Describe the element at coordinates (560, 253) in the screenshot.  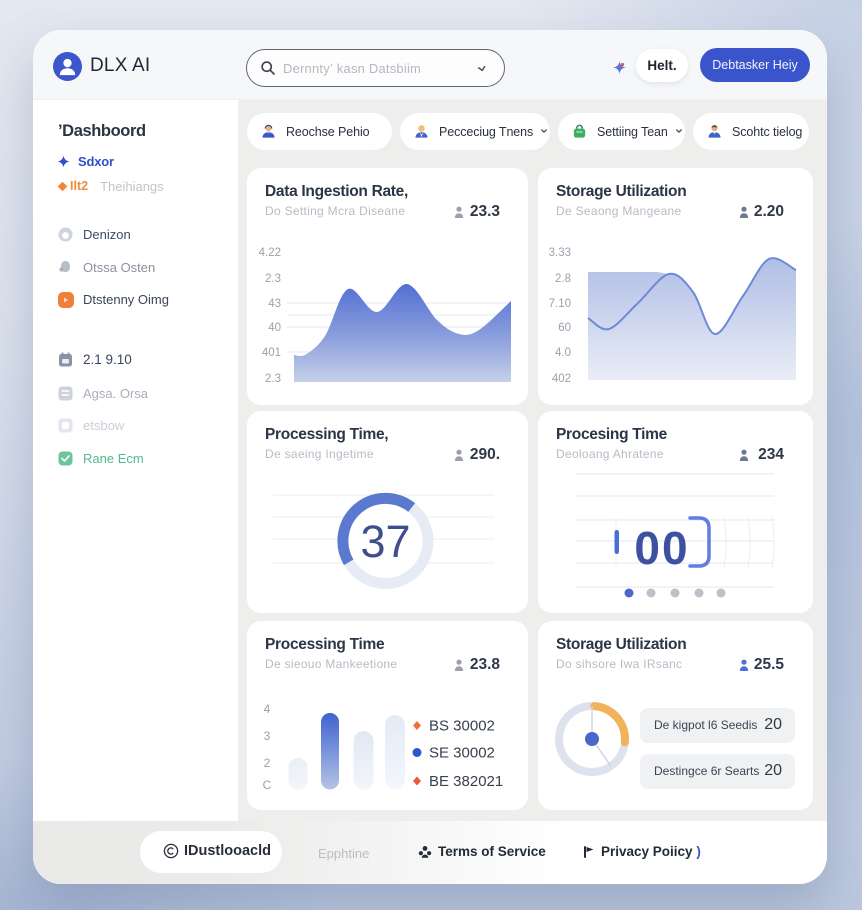
I see `svg-text: 3.33` at that location.